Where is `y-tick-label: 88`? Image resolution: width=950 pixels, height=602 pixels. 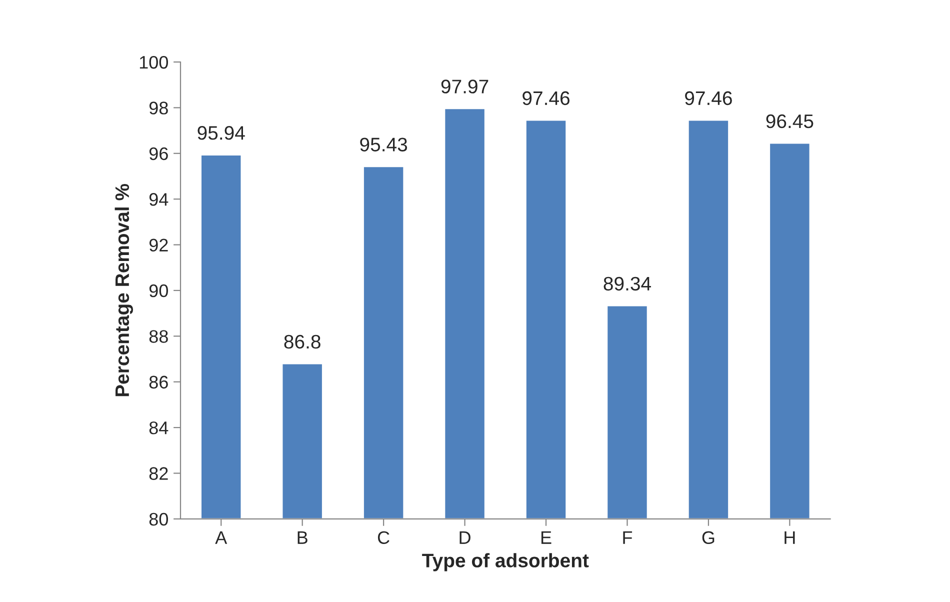 y-tick-label: 88 is located at coordinates (158, 336).